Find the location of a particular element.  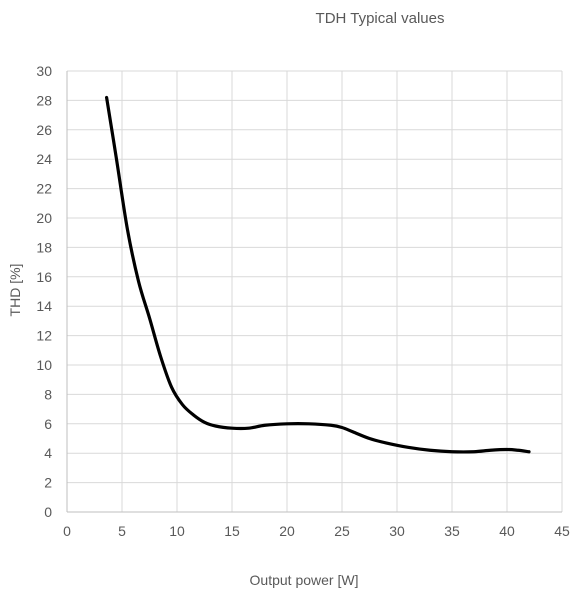

y-tick-label: 4 is located at coordinates (48, 453).